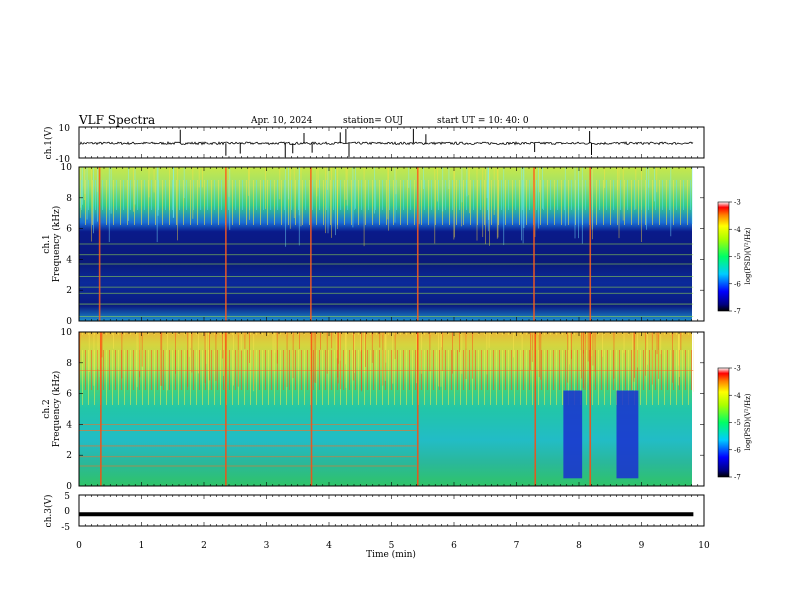 Image resolution: width=792 pixels, height=612 pixels. What do you see at coordinates (267, 546) in the screenshot?
I see `x-tick-label: 3` at bounding box center [267, 546].